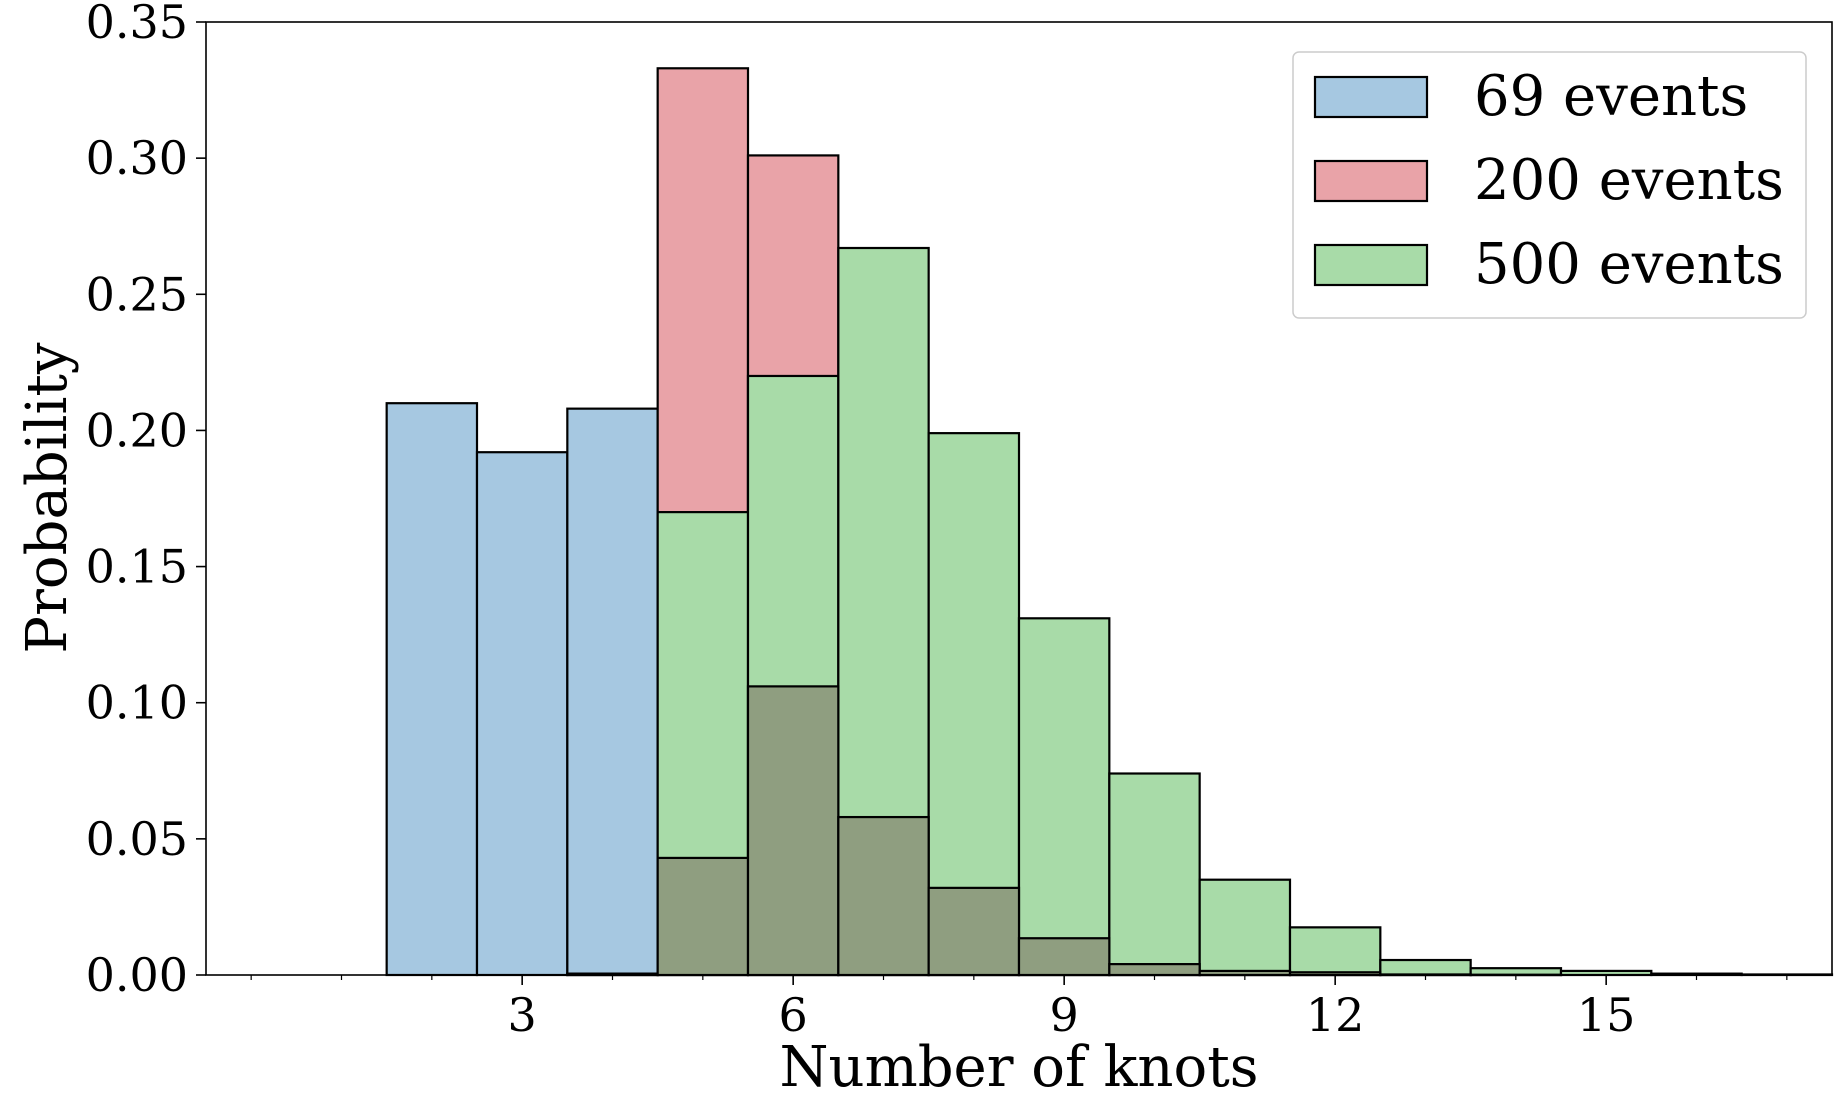  What do you see at coordinates (1611, 96) in the screenshot?
I see `legend-label: 69 events` at bounding box center [1611, 96].